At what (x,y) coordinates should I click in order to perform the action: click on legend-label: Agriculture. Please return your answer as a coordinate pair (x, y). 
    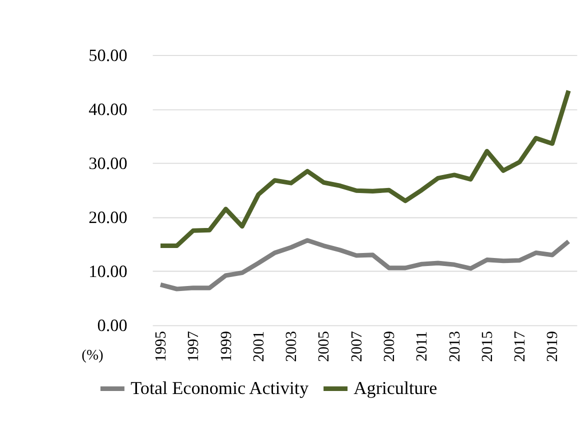
    Looking at the image, I should click on (396, 388).